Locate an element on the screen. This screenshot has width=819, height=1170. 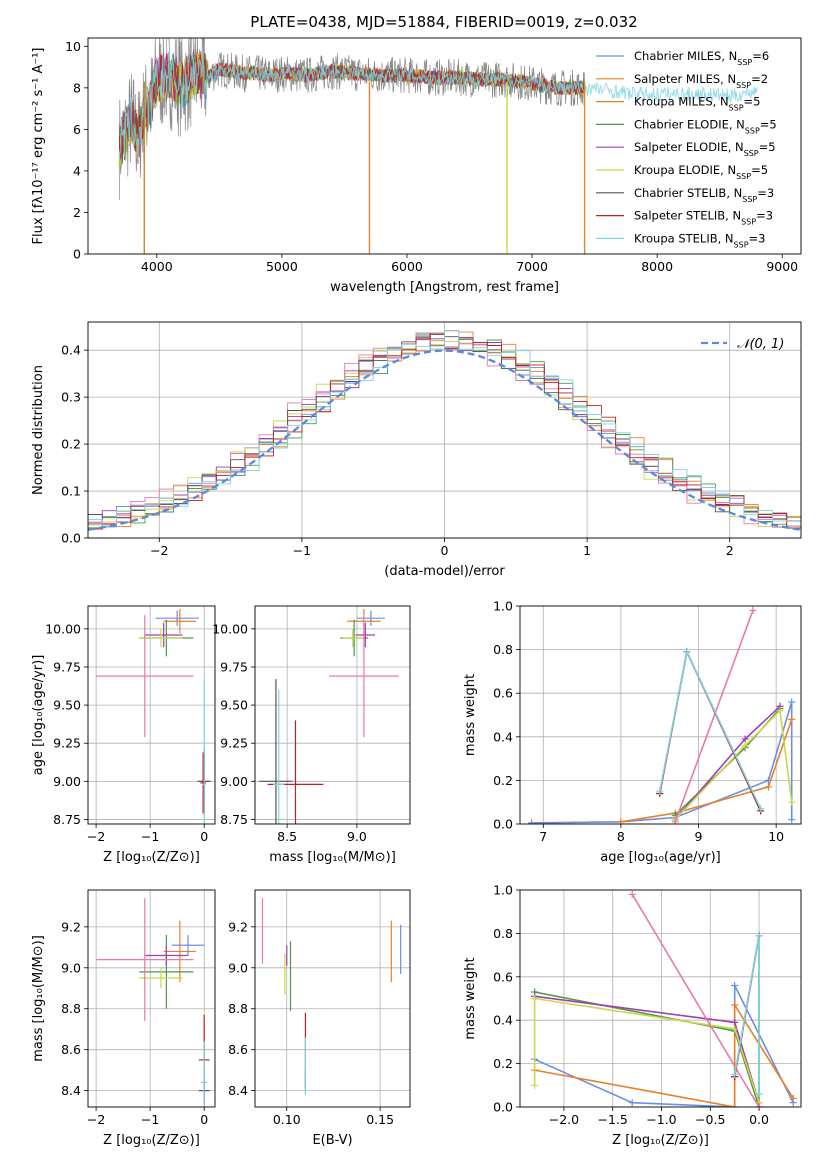
x-tick-label: −2.0 is located at coordinates (564, 1119).